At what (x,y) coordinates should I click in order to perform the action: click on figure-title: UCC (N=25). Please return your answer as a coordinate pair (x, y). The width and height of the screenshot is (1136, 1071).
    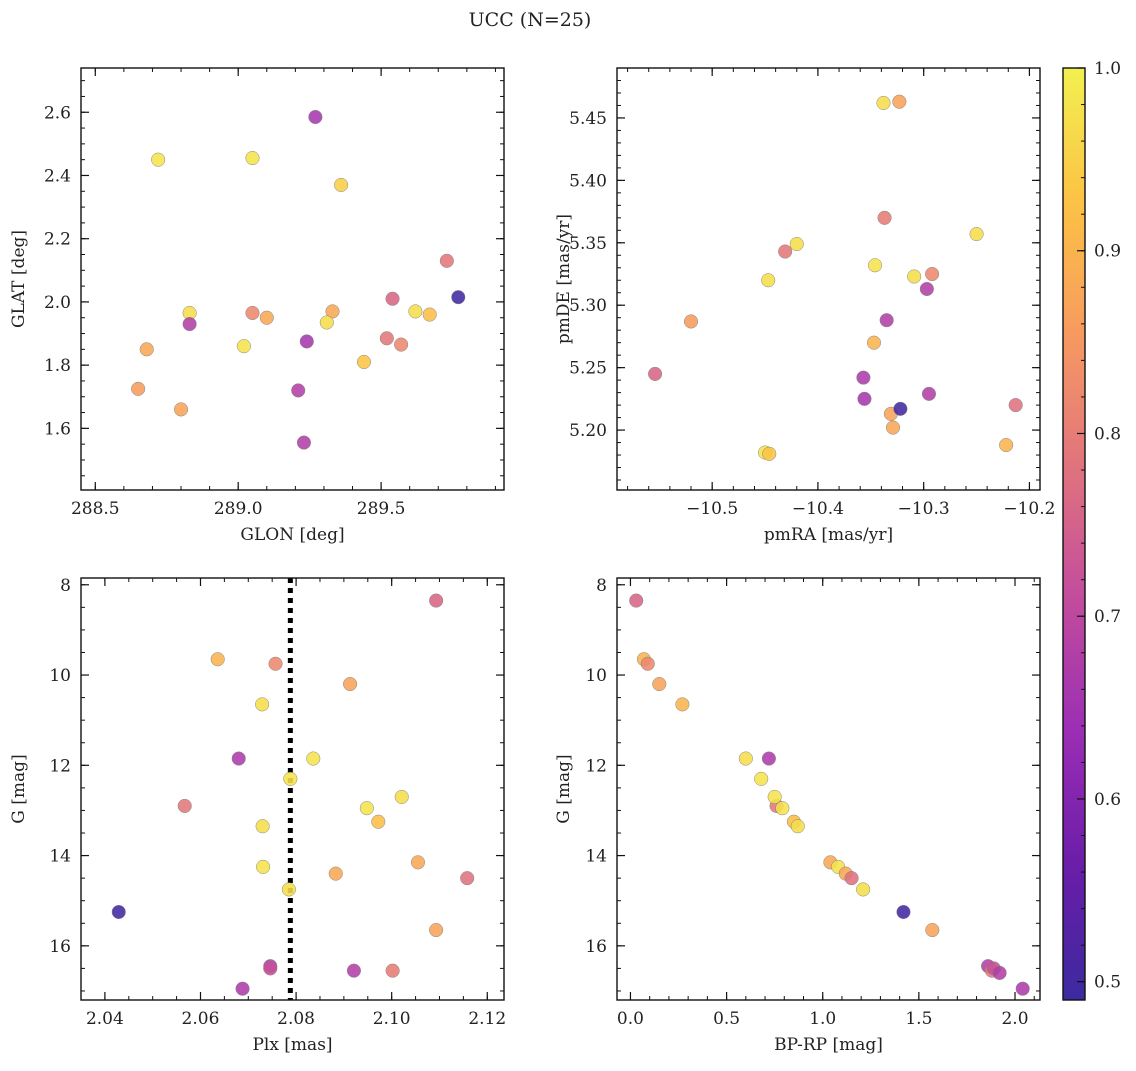
    Looking at the image, I should click on (530, 20).